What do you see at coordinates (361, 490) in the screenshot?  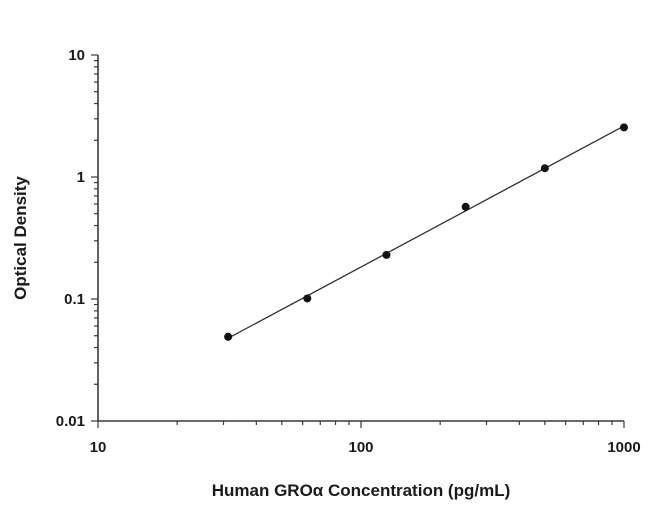 I see `x-axis-title: Human GROα Concentration (pg/mL)` at bounding box center [361, 490].